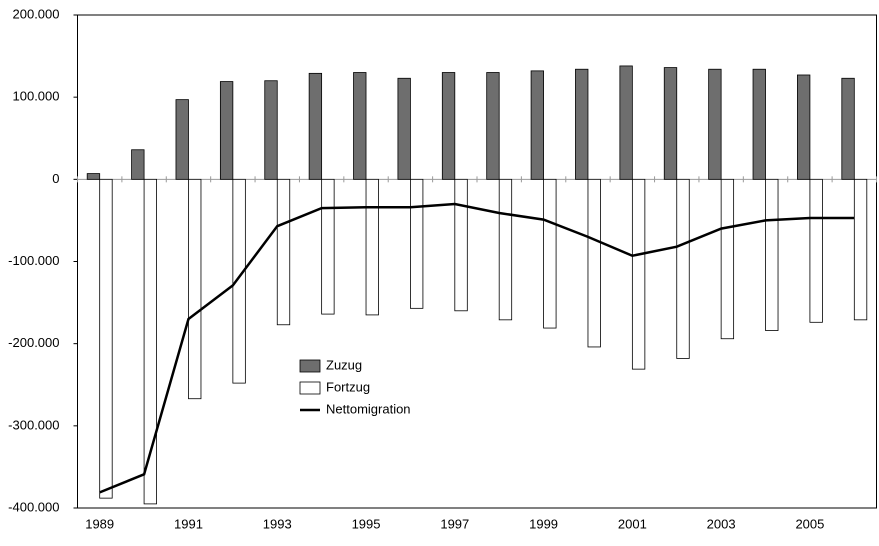 Image resolution: width=879 pixels, height=546 pixels. I want to click on legend-label: Fortzug, so click(348, 386).